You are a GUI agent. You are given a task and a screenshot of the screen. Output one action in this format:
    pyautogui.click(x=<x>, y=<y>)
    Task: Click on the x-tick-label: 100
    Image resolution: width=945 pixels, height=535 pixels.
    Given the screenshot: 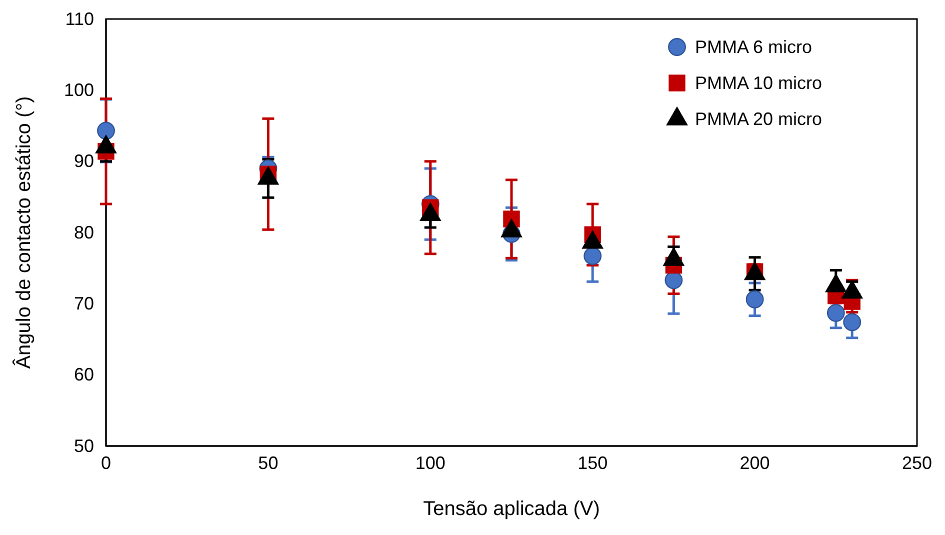 What is the action you would take?
    pyautogui.click(x=430, y=462)
    